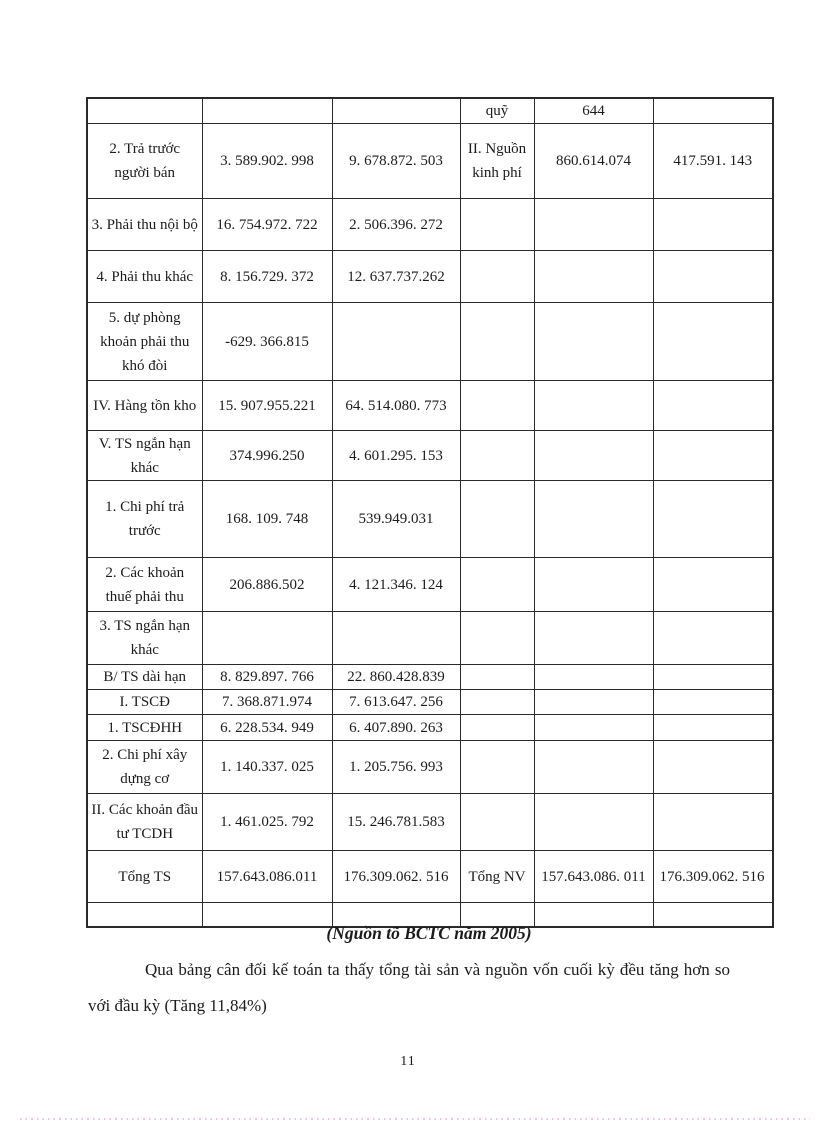  What do you see at coordinates (415, 1119) in the screenshot?
I see `footer-dotted-line` at bounding box center [415, 1119].